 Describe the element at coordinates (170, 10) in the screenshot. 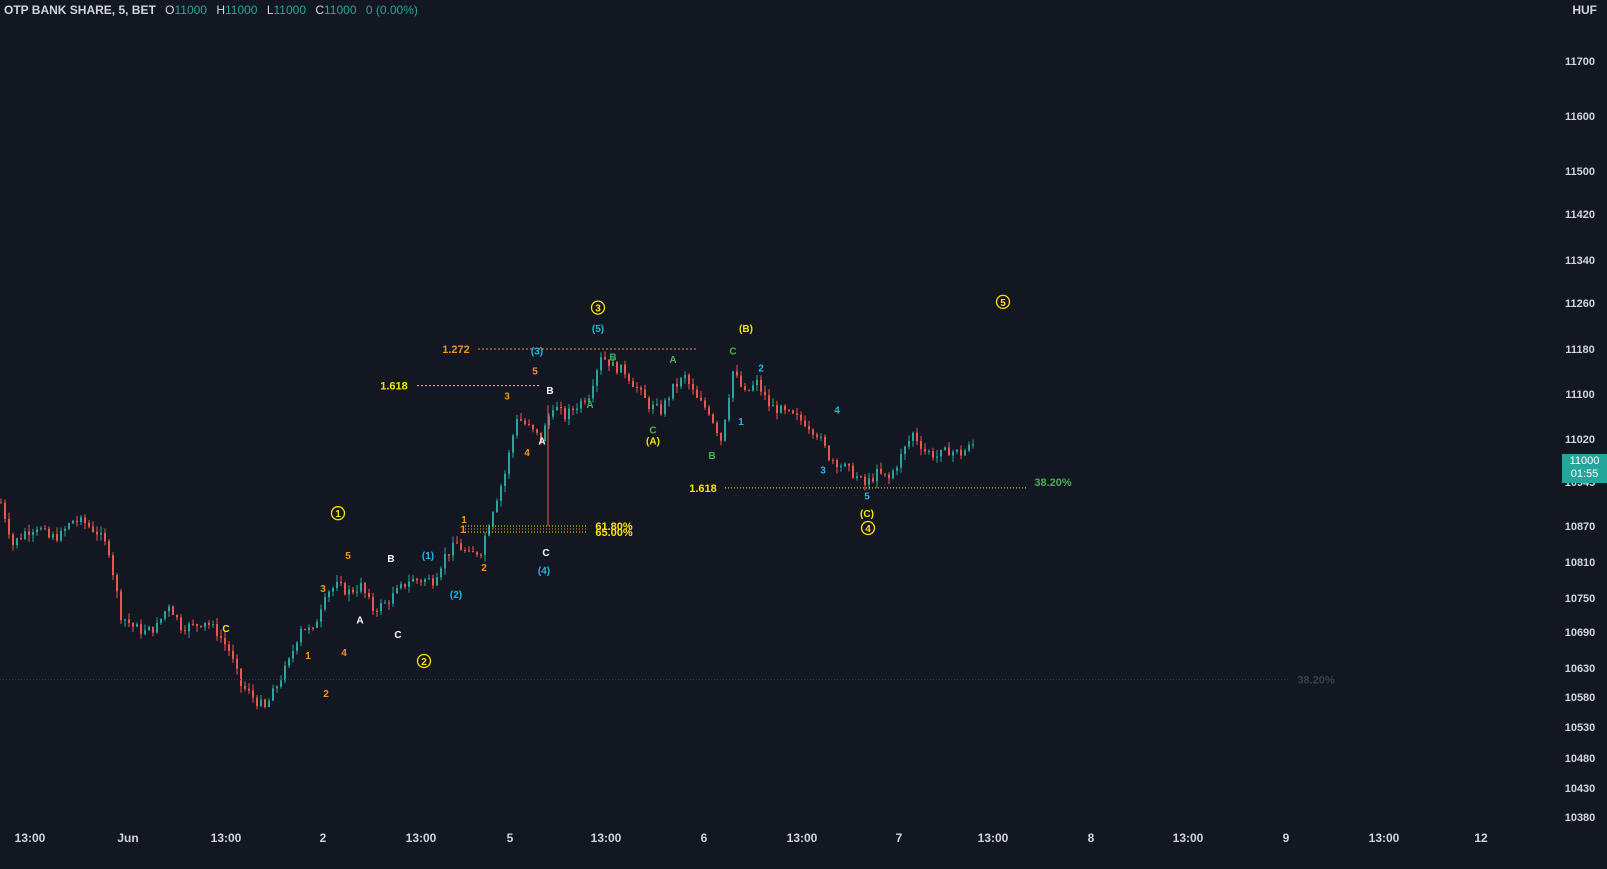

I see `open-key: O` at that location.